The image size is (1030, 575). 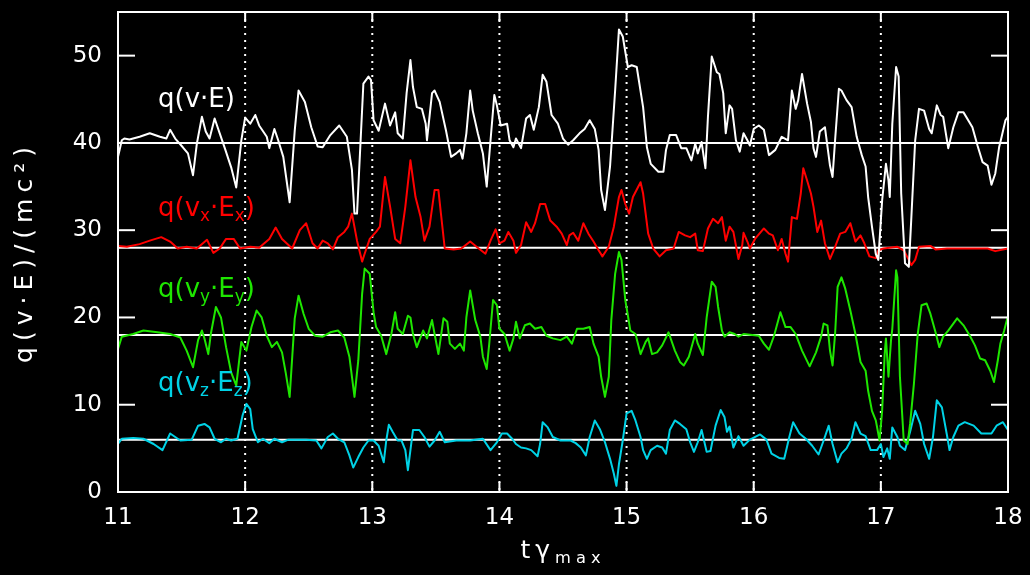 I want to click on x-tick-label: 13, so click(x=372, y=515).